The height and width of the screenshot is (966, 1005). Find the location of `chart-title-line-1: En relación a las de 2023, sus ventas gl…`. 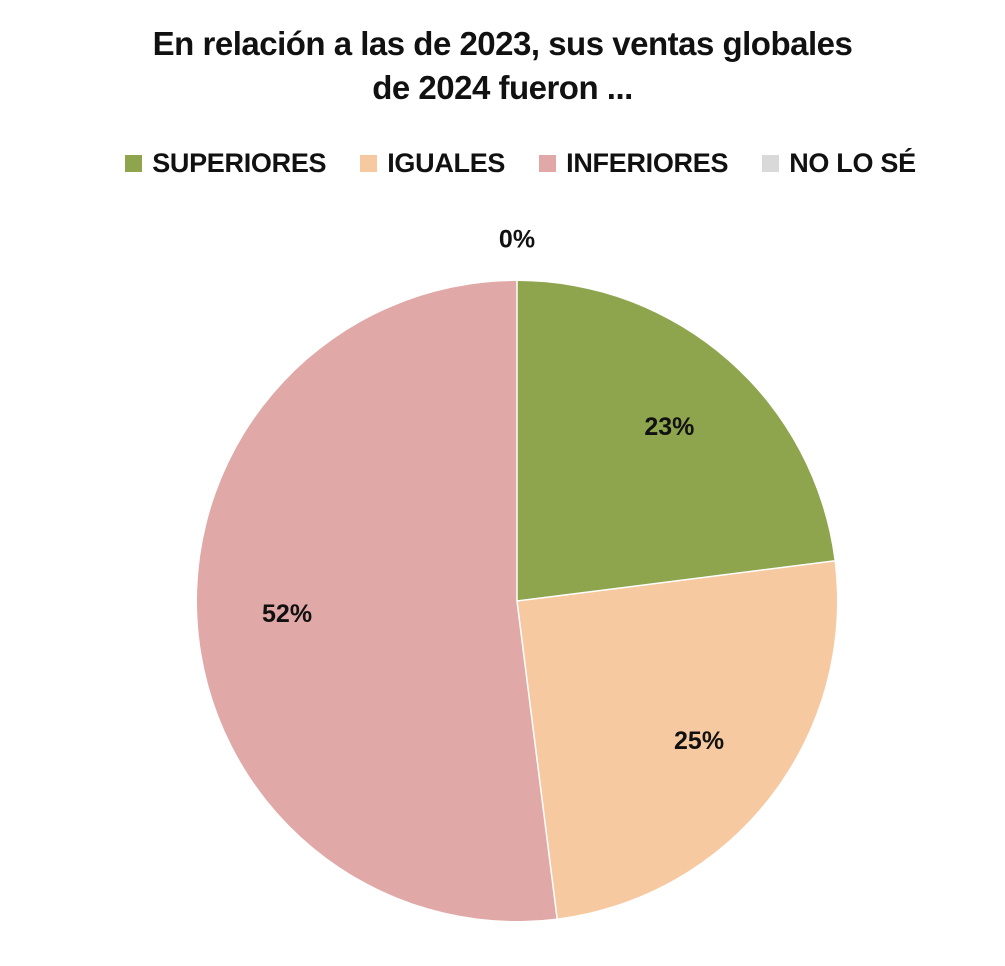

chart-title-line-1: En relación a las de 2023, sus ventas gl… is located at coordinates (502, 43).